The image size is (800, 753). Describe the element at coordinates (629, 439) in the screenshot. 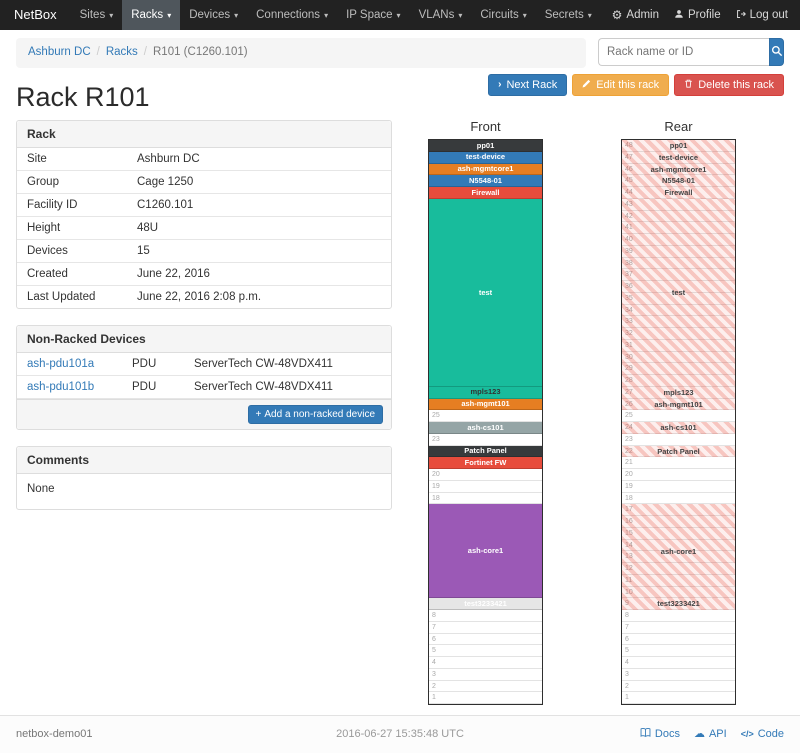

I see `unit-number: 23` at that location.